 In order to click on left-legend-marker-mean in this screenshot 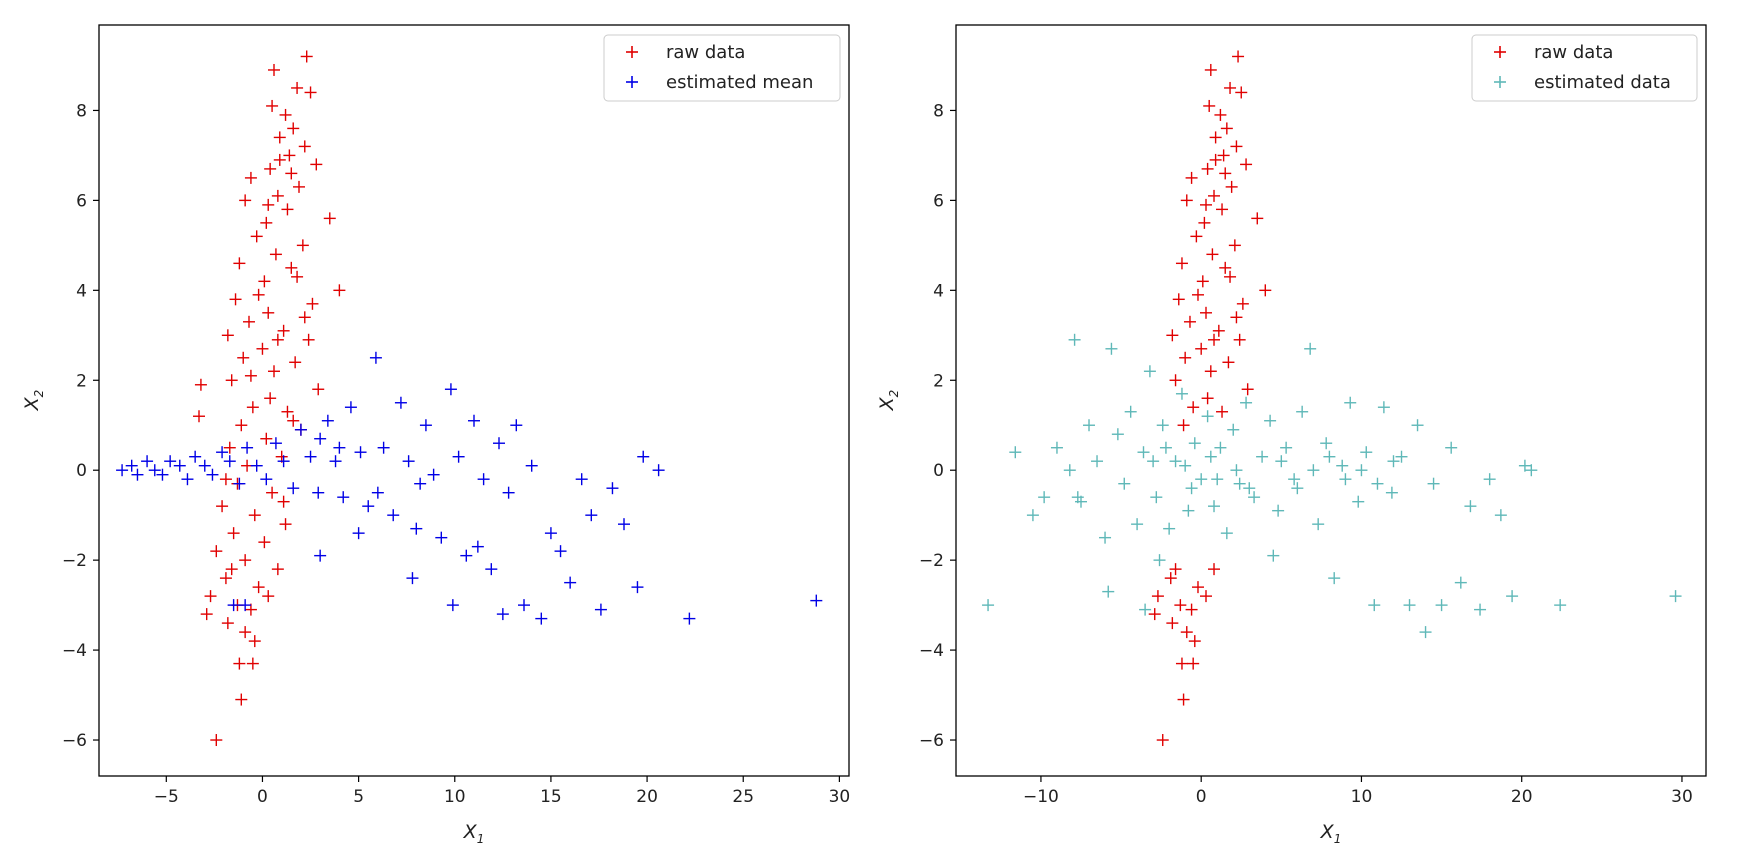, I will do `click(632, 82)`.